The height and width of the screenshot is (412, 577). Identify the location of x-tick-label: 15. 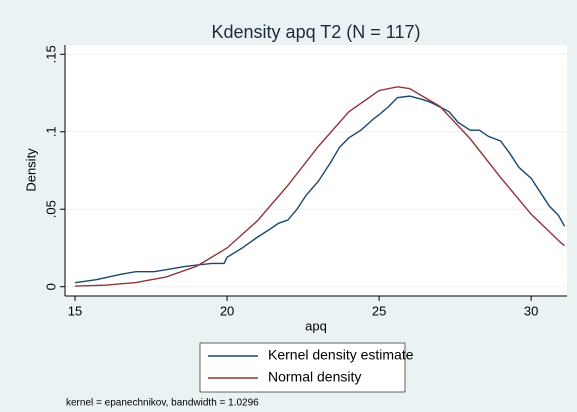
(75, 310).